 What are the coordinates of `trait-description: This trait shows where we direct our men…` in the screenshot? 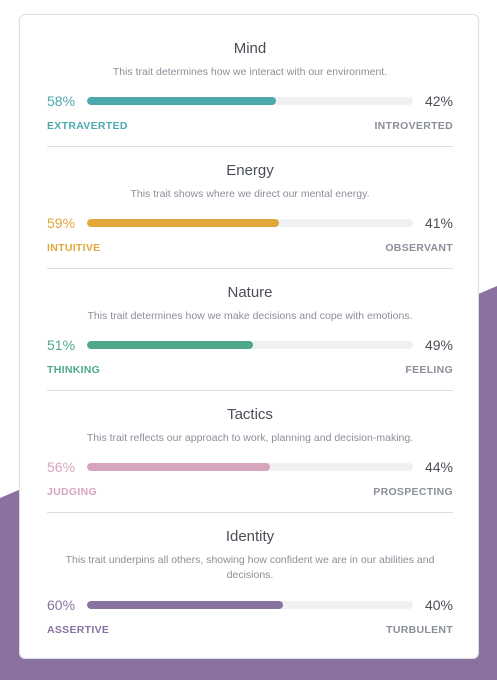 It's located at (250, 194).